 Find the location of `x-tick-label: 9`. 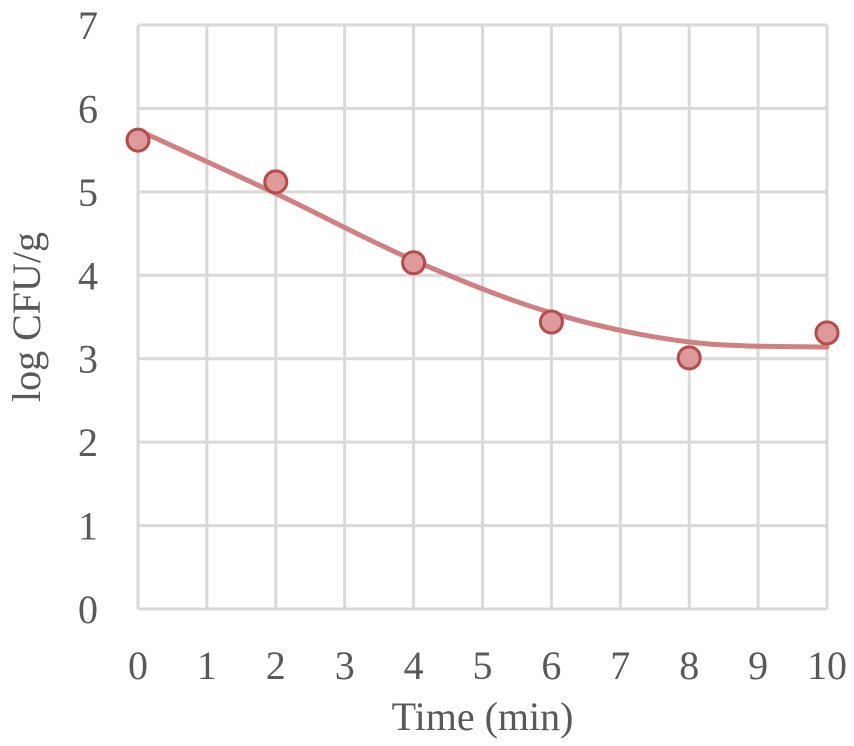

x-tick-label: 9 is located at coordinates (758, 665).